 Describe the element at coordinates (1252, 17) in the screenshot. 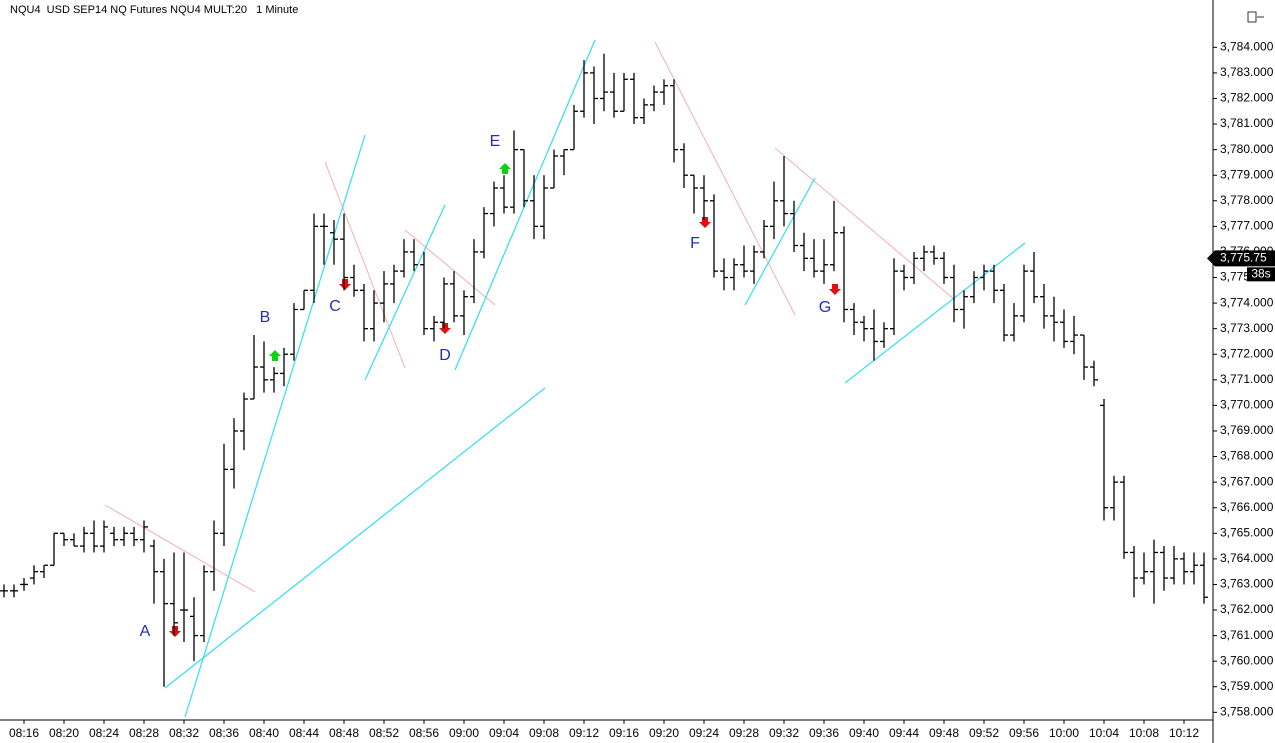

I see `icon-box` at that location.